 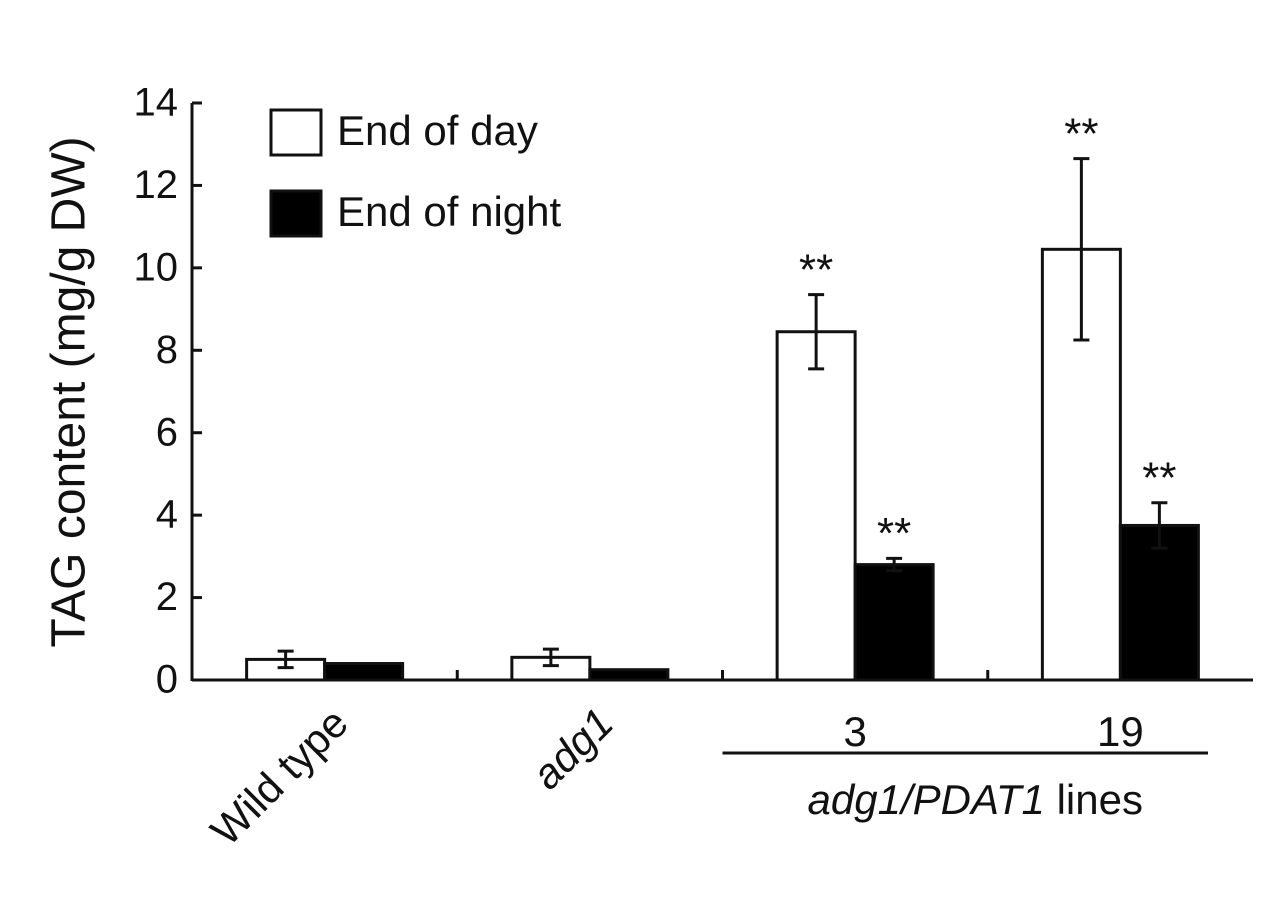 I want to click on y-tick-label: 2, so click(x=167, y=597).